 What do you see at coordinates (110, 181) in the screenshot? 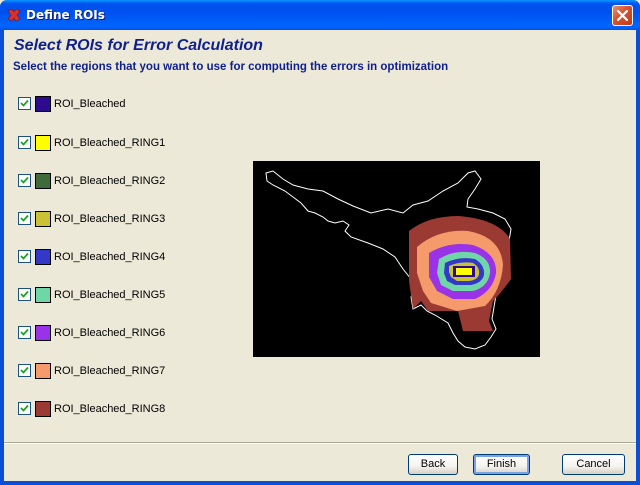
I see `roi-label: ROI_Bleached_RING2` at bounding box center [110, 181].